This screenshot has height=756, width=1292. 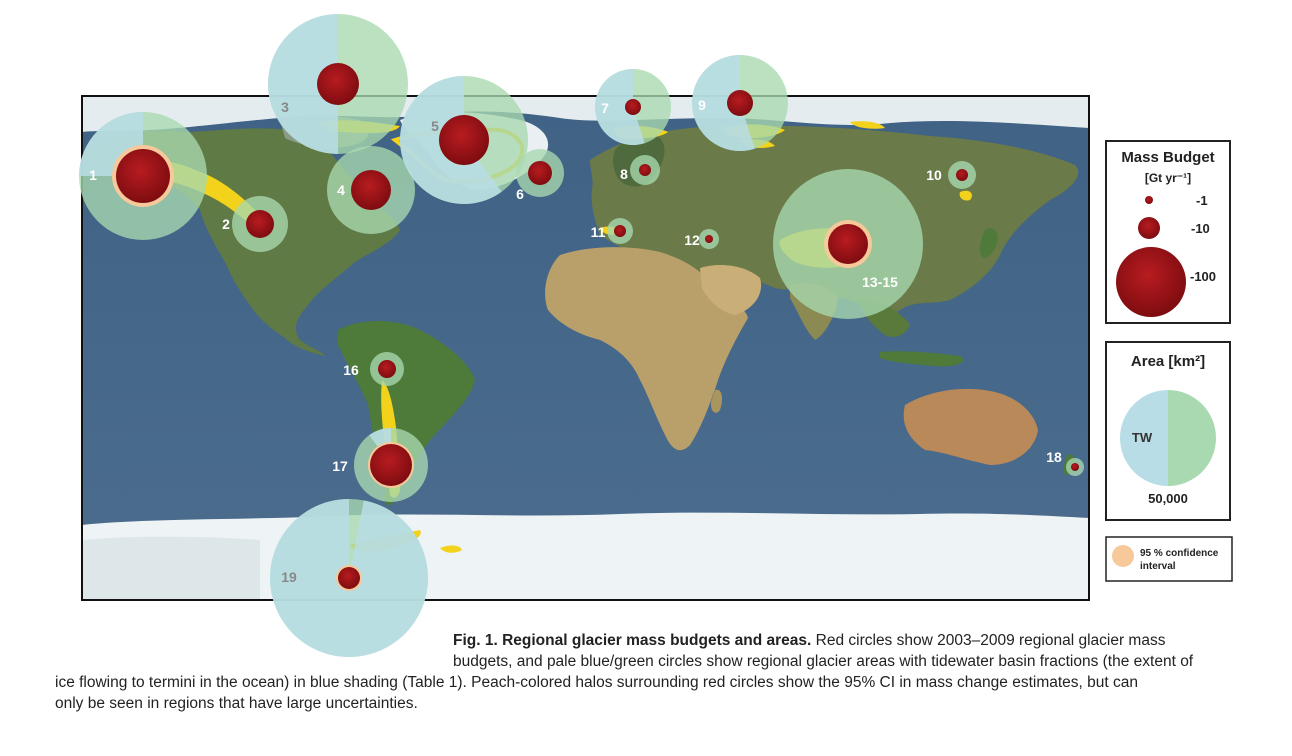 I want to click on region-label: 11, so click(x=598, y=232).